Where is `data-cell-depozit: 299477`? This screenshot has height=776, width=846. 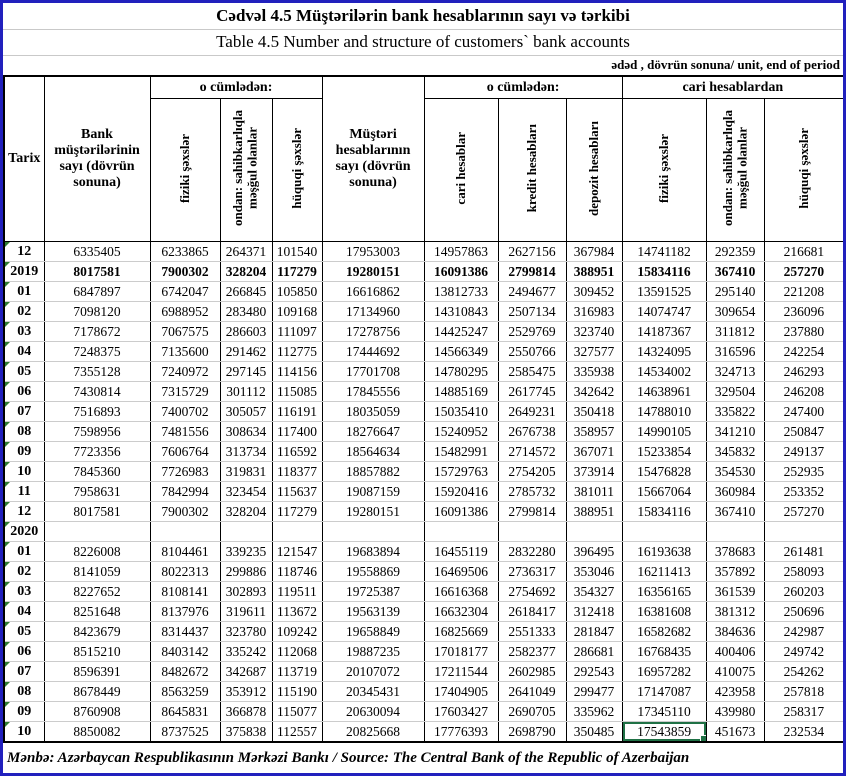
data-cell-depozit: 299477 is located at coordinates (594, 691).